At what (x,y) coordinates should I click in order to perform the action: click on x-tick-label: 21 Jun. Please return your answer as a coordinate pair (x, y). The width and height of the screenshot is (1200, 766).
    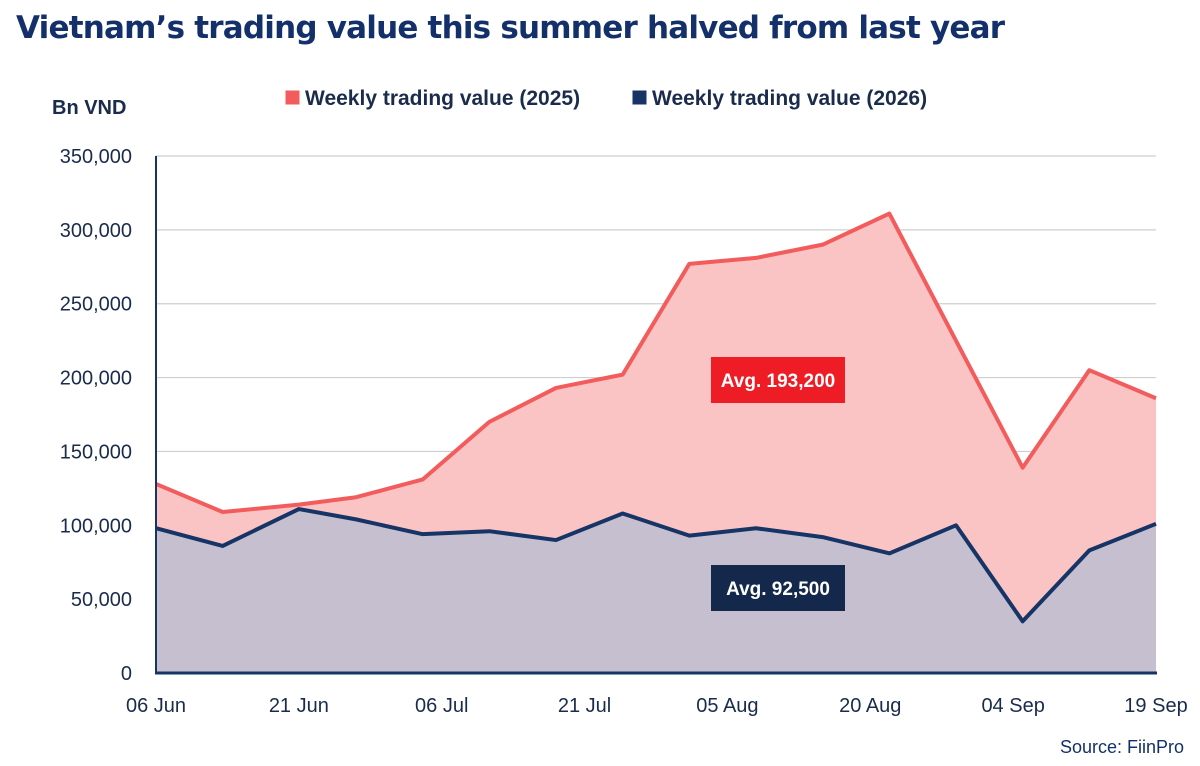
    Looking at the image, I should click on (299, 706).